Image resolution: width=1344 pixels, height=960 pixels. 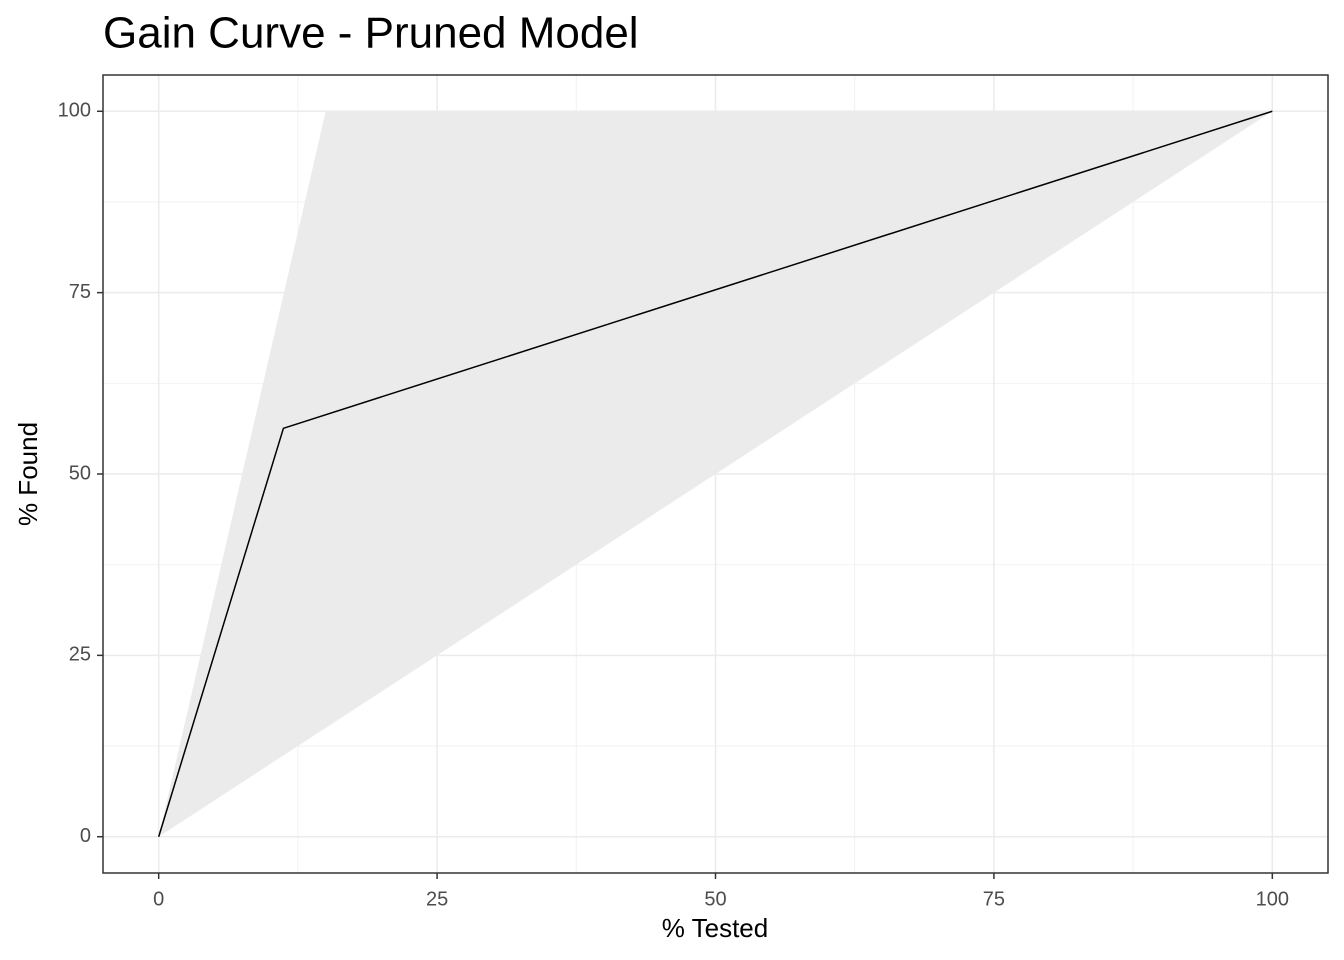 I want to click on x-tick-label: 100, so click(x=1272, y=899).